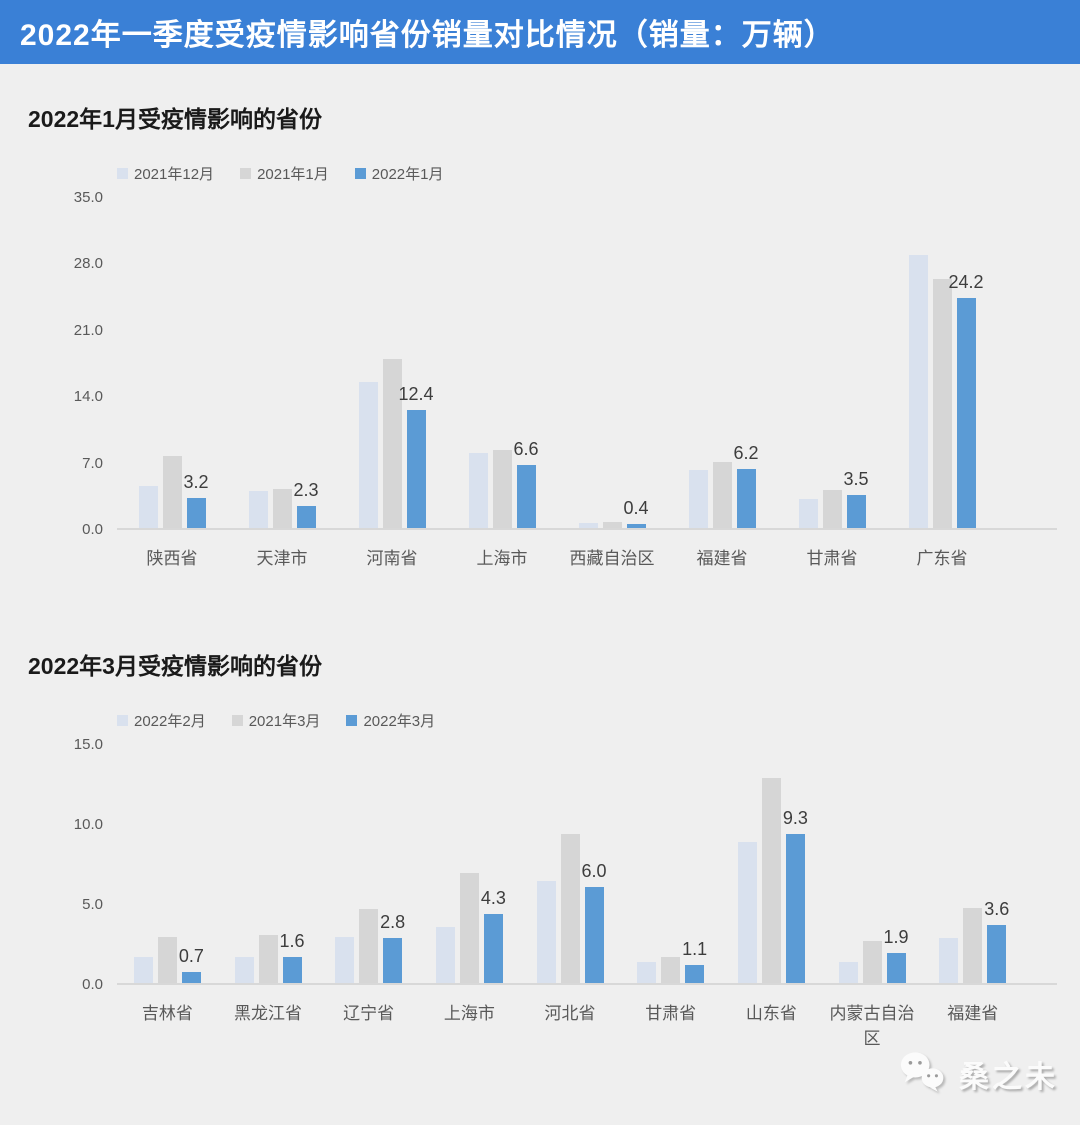  I want to click on x-axis-label: 辽宁省, so click(369, 1013).